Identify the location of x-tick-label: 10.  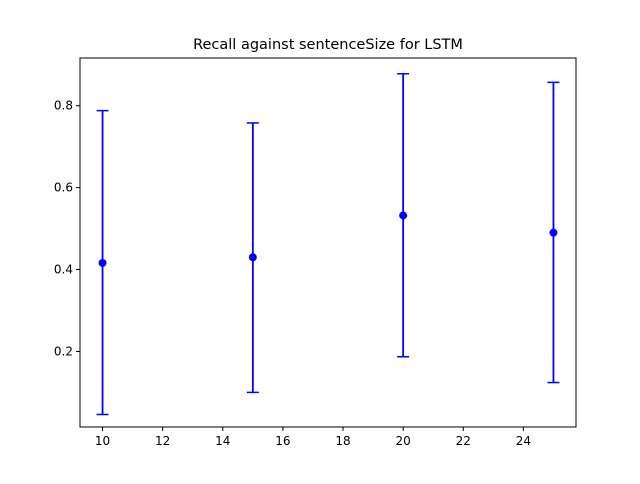
(102, 441).